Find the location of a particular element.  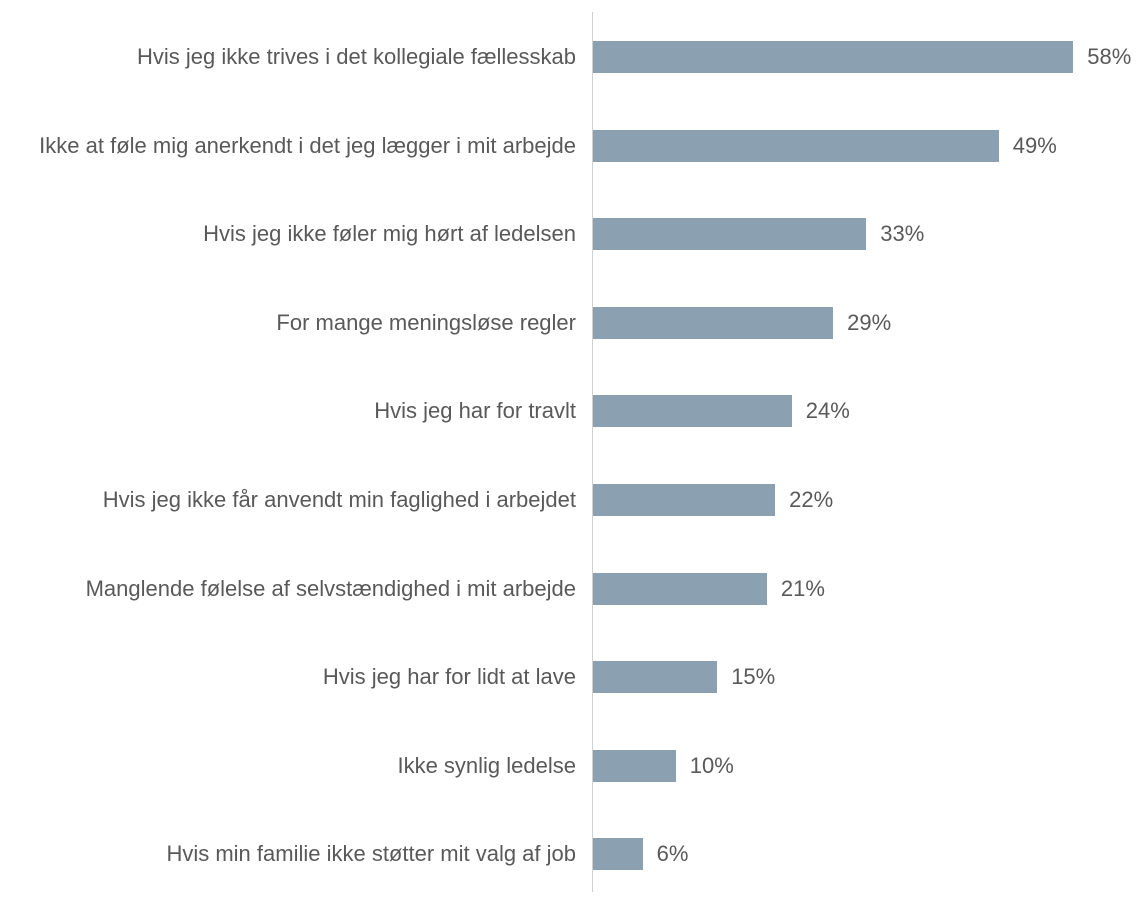

category-label: Hvis jeg har for lidt at lave is located at coordinates (449, 677).